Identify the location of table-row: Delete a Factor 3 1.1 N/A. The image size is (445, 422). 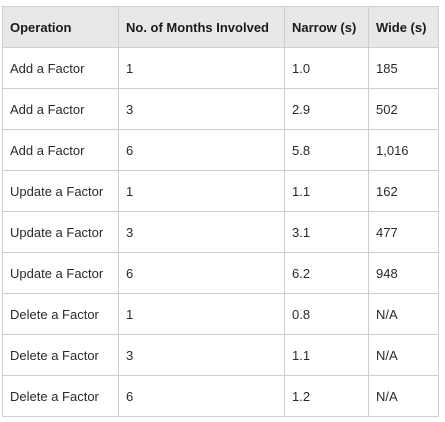
(220, 355).